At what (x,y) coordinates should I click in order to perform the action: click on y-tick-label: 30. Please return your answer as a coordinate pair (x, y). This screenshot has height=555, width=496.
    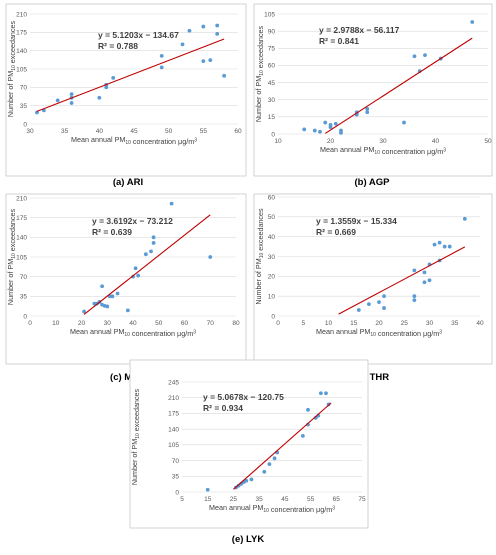
    Looking at the image, I should click on (272, 100).